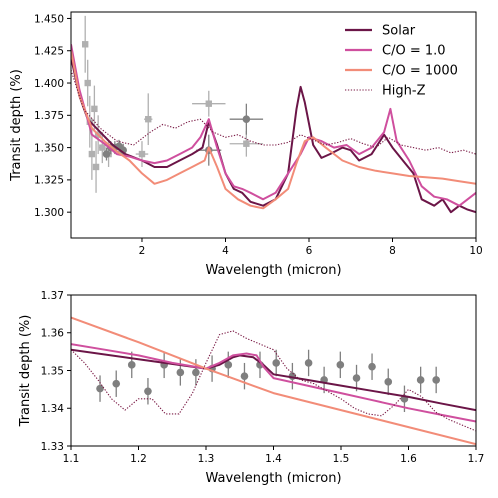 This screenshot has height=498, width=498. What do you see at coordinates (49, 84) in the screenshot?
I see `y-tick-label: 1.400` at bounding box center [49, 84].